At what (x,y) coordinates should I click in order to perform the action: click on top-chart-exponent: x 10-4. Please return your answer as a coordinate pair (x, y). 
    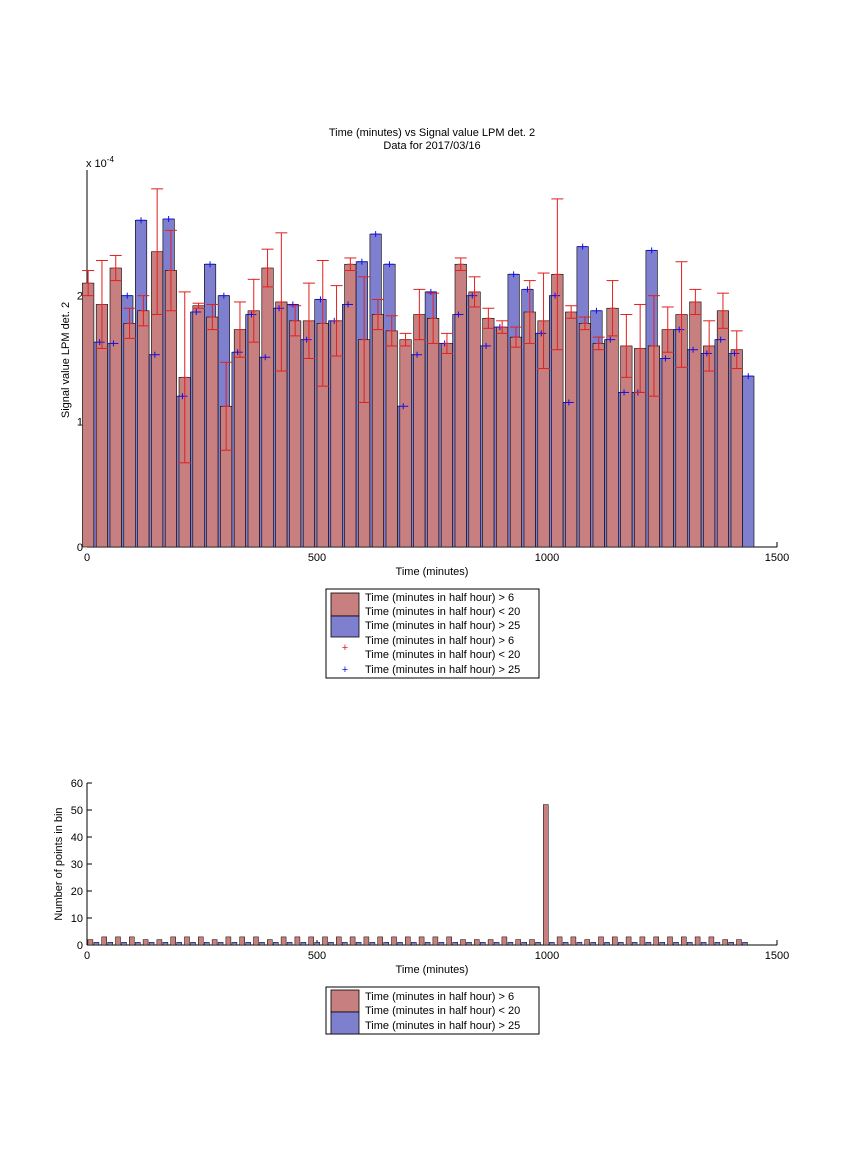
    Looking at the image, I should click on (100, 162).